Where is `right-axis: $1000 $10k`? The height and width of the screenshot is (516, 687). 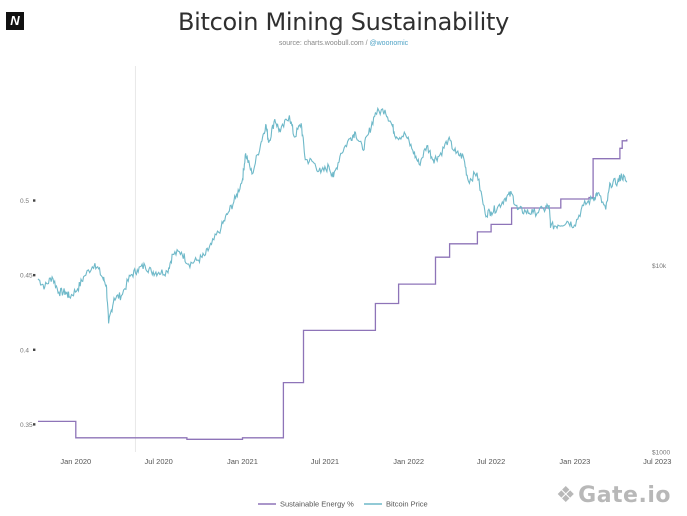
right-axis: $1000 $10k is located at coordinates (661, 359).